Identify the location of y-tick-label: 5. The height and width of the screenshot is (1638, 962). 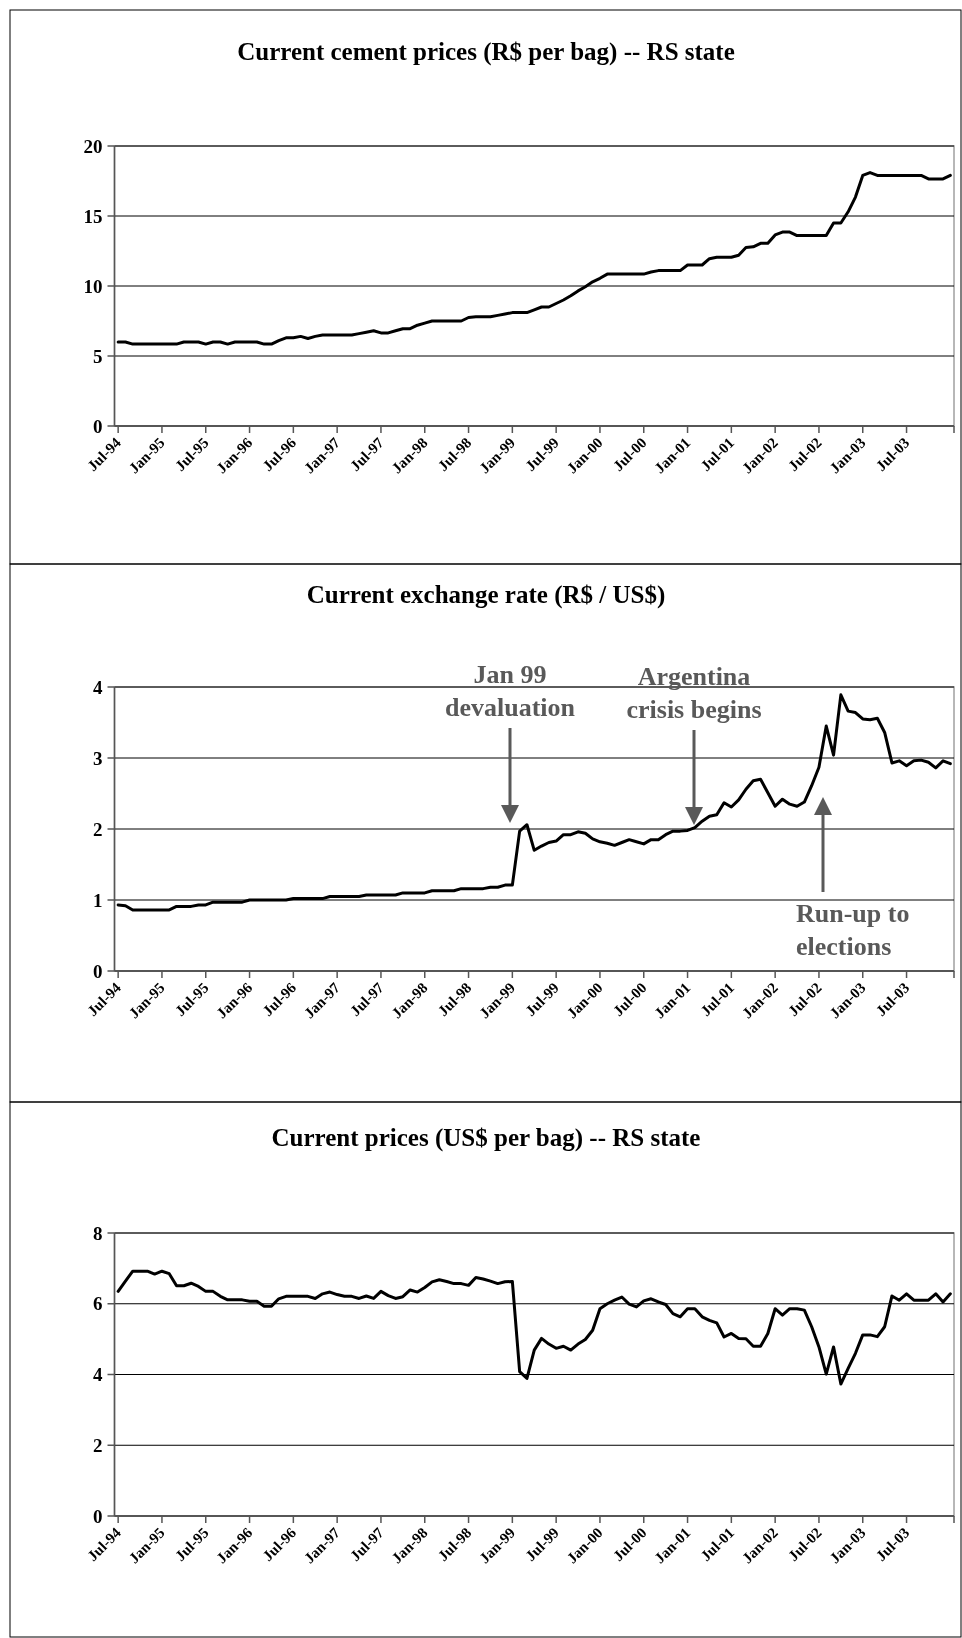
(98, 356).